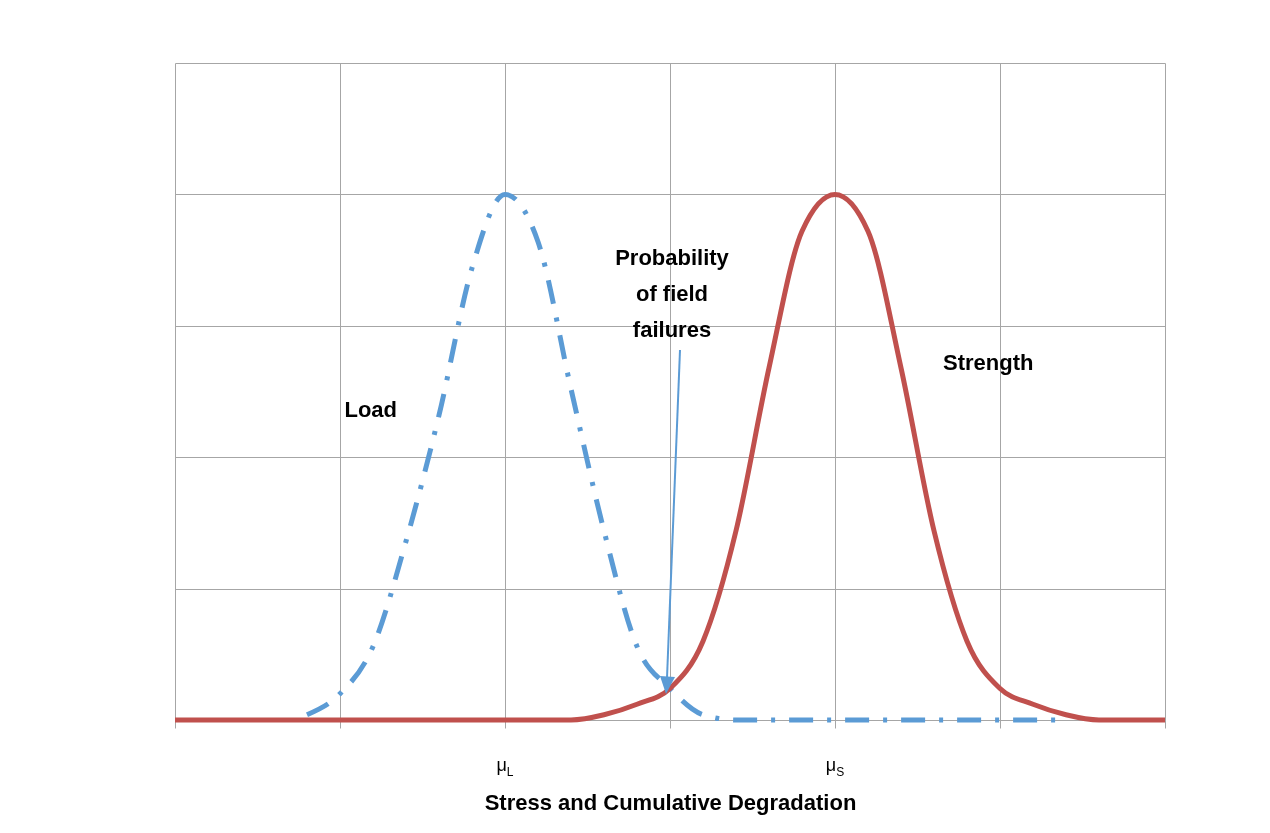  What do you see at coordinates (505, 767) in the screenshot?
I see `x-tick-label: μ$_{L}$` at bounding box center [505, 767].